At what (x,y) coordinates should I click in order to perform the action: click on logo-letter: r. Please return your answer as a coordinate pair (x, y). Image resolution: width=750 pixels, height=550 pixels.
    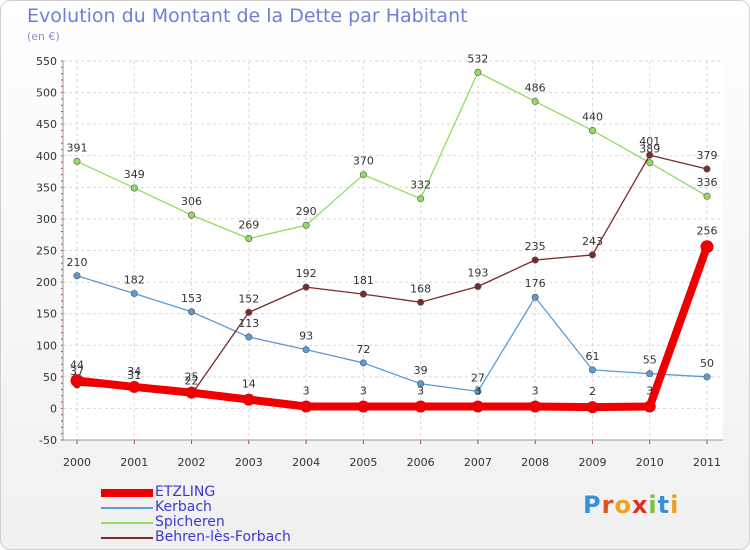
    Looking at the image, I should click on (608, 505).